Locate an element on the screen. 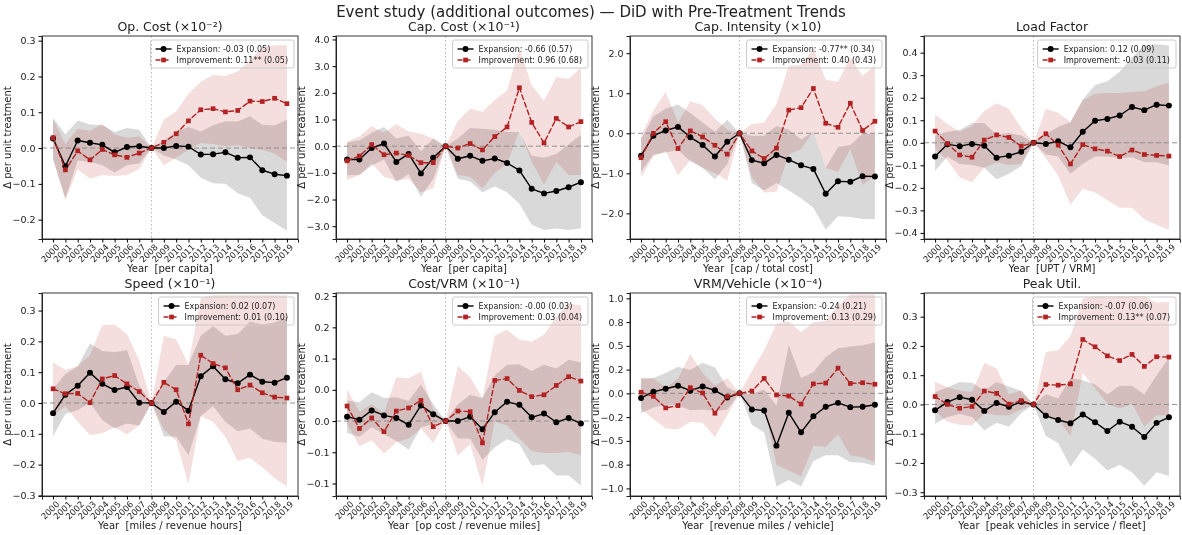  legend-label: Expansion: -0.66 (0.57) is located at coordinates (525, 49).